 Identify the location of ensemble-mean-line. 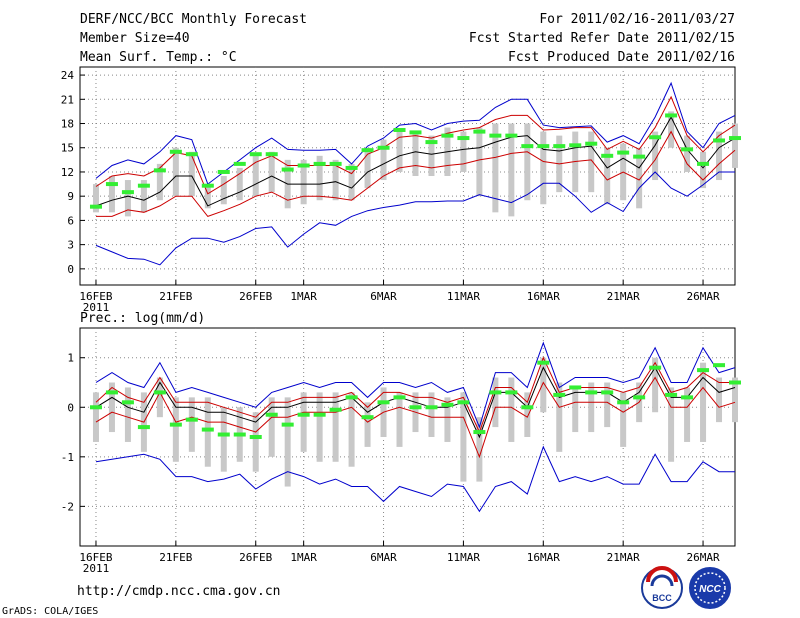
(415, 161).